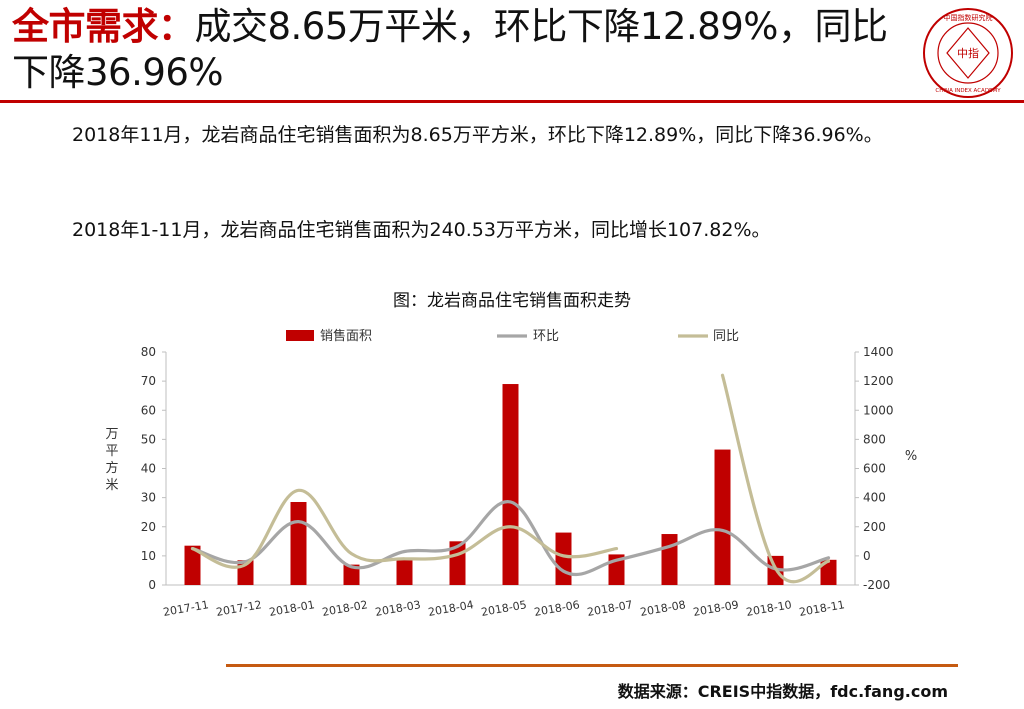  I want to click on china-index-academy-logo: 中国指数研究院 中指 CHINA INDEX ACADEMY, so click(968, 53).